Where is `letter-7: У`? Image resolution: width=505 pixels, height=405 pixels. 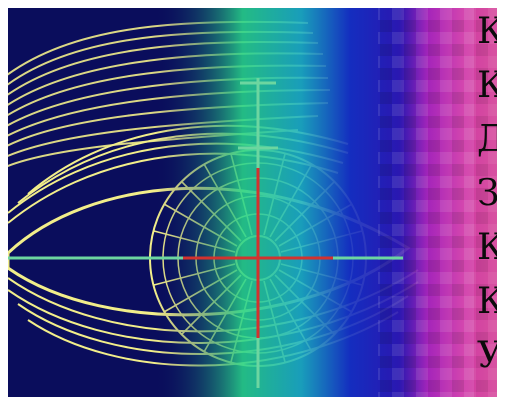 letter-7: У is located at coordinates (487, 355).